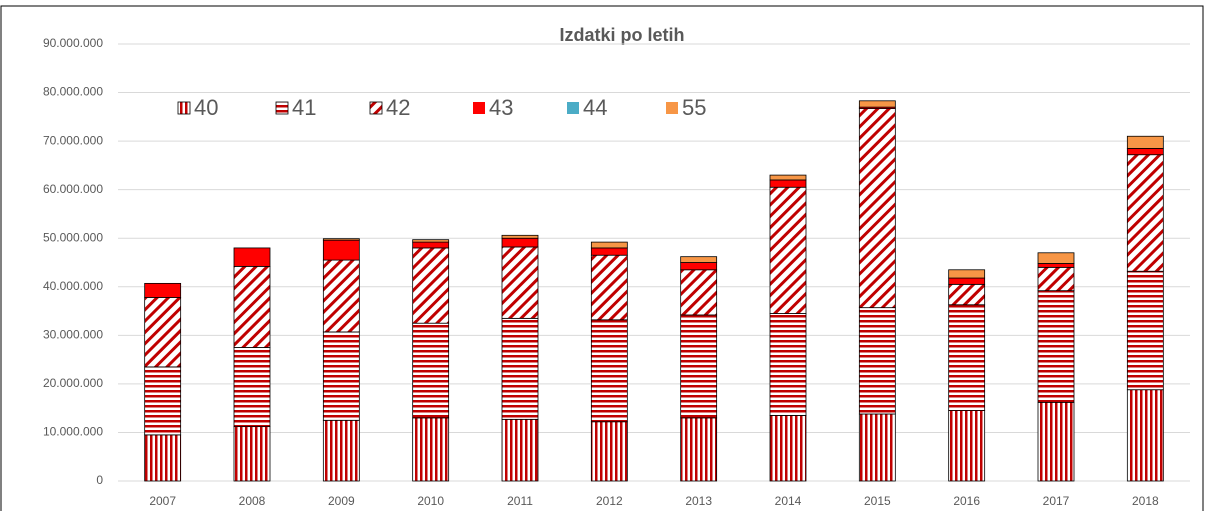  What do you see at coordinates (341, 501) in the screenshot?
I see `x-tick-label: 2009` at bounding box center [341, 501].